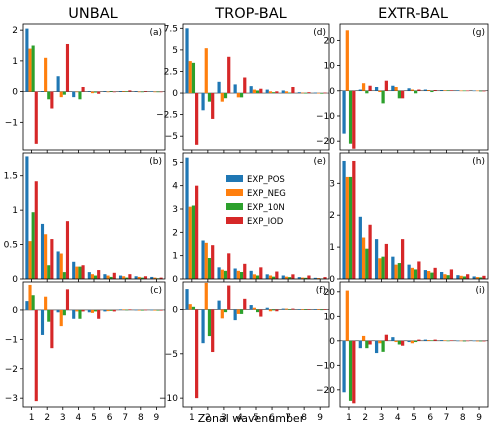  I want to click on x-tick-label: 8, so click(463, 418).